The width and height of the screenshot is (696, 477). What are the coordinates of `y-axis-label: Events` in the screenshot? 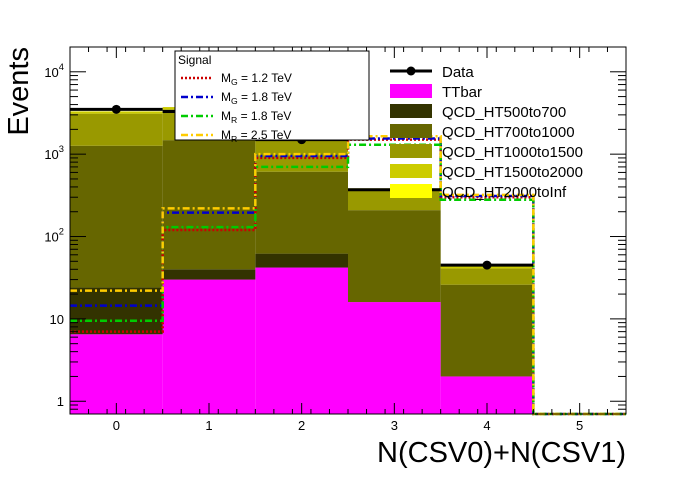 It's located at (19, 91).